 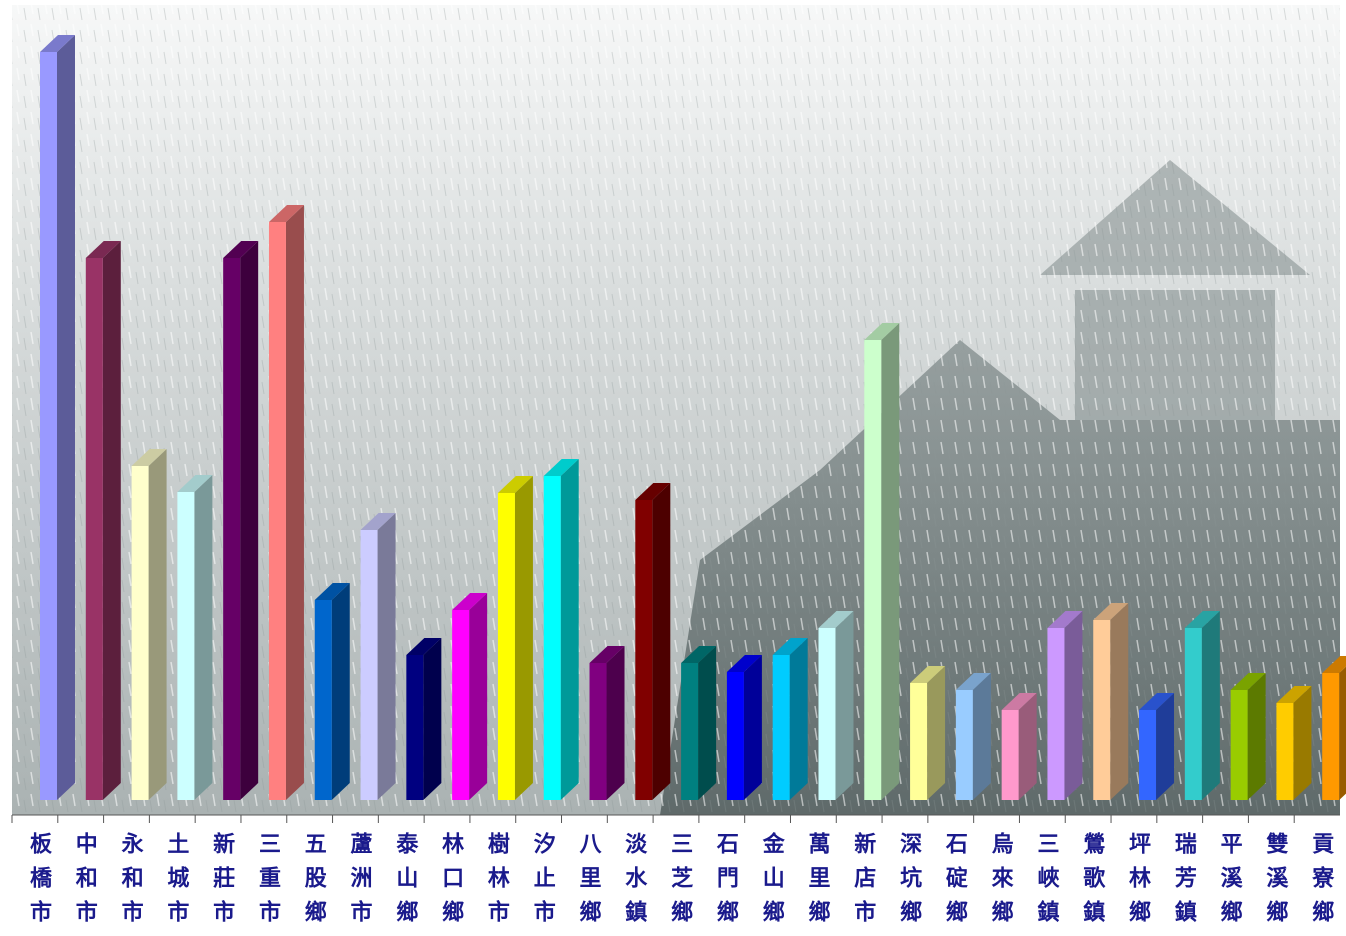 I want to click on x-tick-label: 永和市, so click(x=130, y=883).